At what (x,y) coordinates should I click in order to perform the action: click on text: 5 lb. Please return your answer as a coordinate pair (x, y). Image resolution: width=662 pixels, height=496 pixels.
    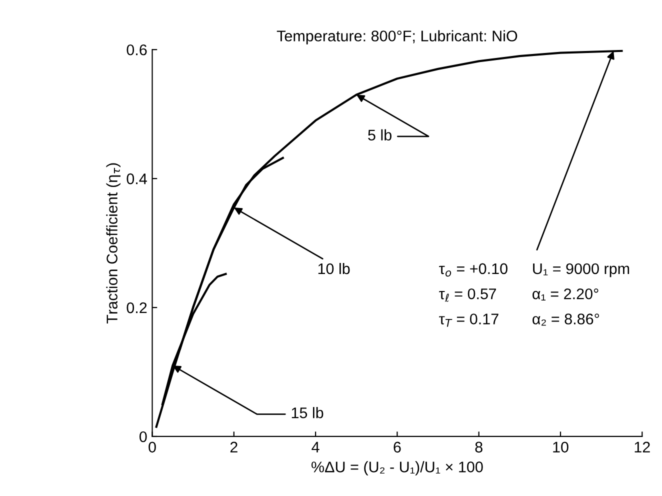
    Looking at the image, I should click on (380, 135).